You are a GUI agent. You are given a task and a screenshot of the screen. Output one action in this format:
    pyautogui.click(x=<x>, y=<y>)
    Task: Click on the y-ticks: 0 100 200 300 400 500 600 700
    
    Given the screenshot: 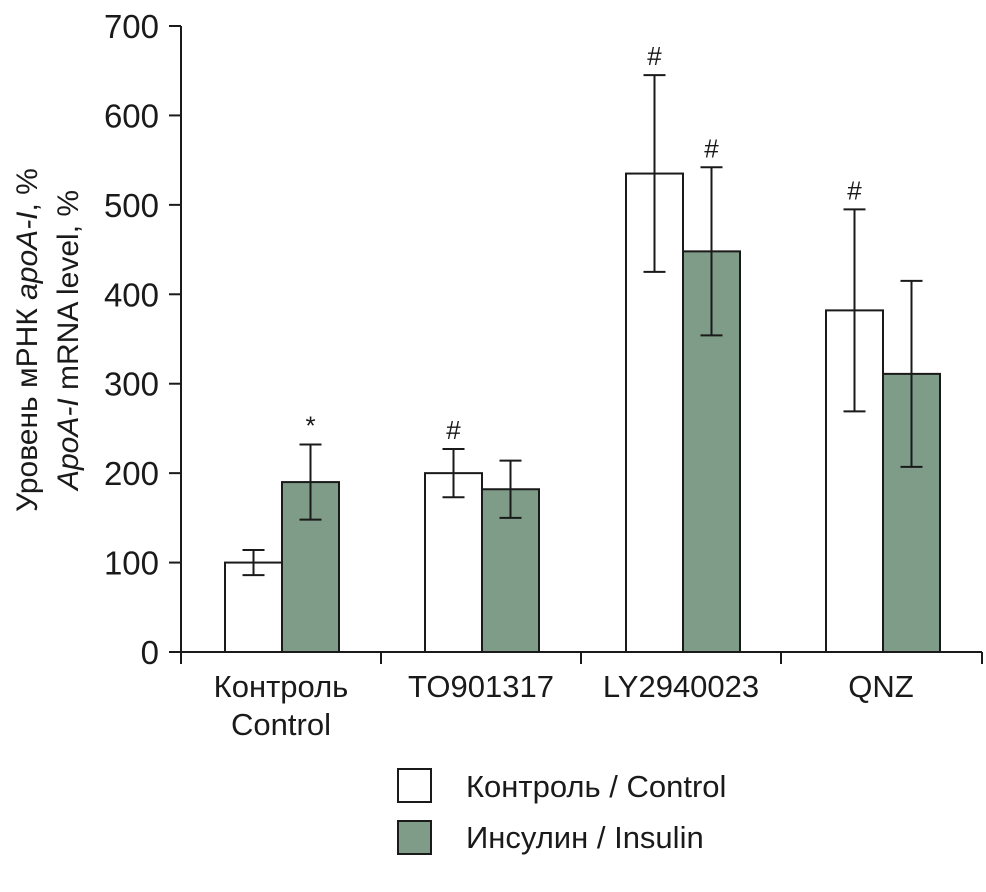 What is the action you would take?
    pyautogui.click(x=142, y=339)
    